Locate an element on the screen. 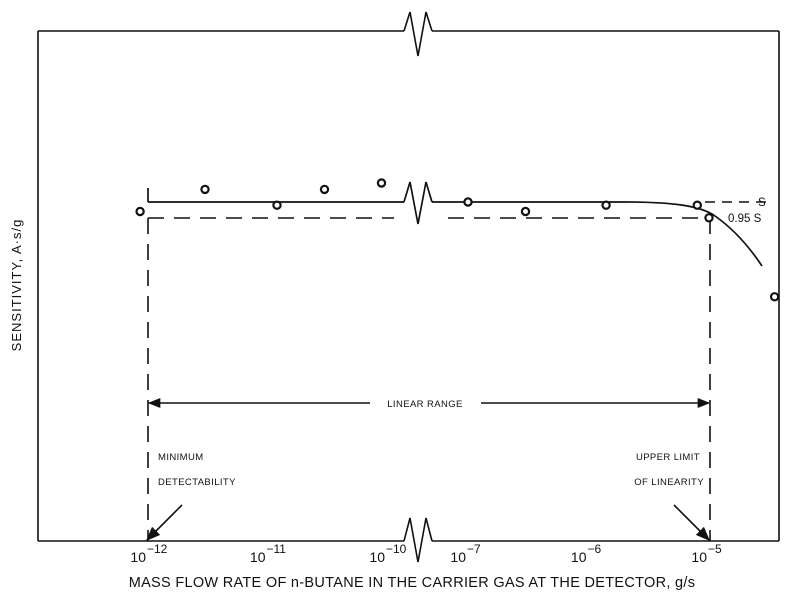  095s-label: 0.95 S is located at coordinates (745, 219).